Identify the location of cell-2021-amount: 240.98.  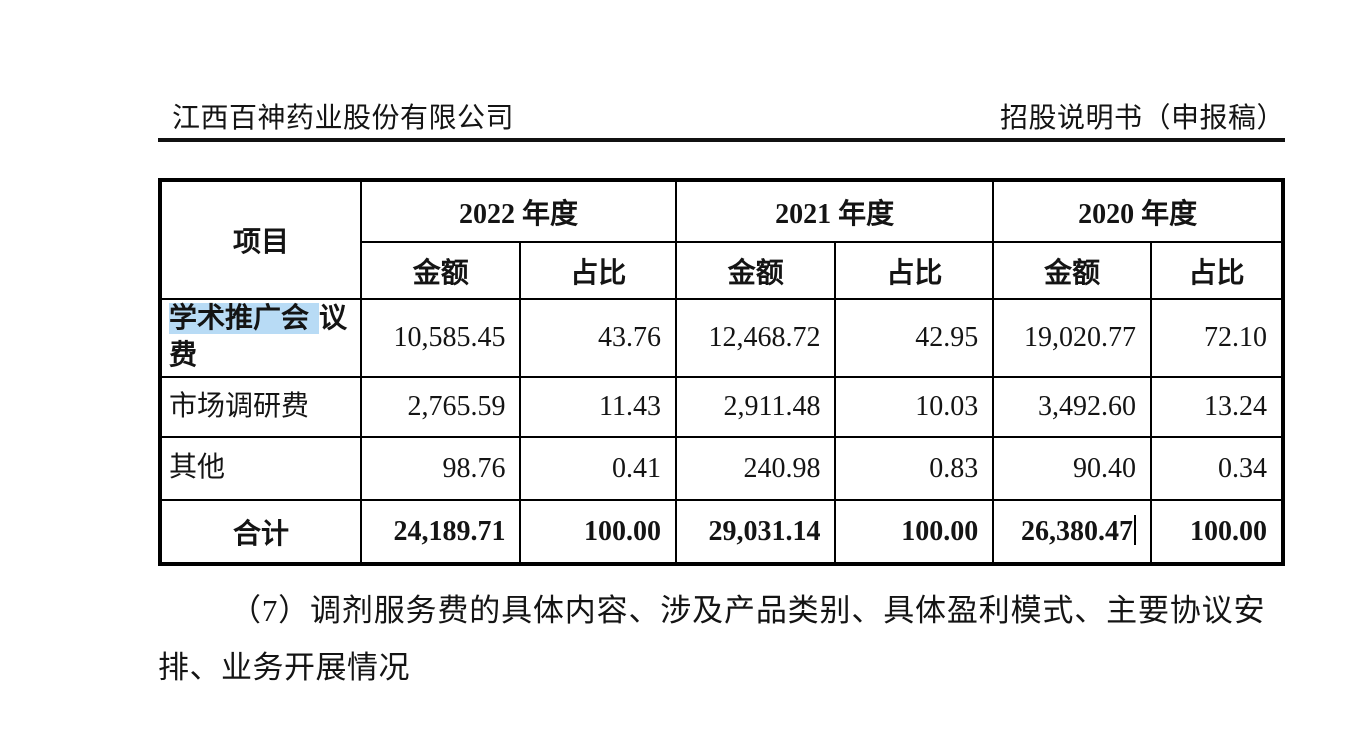
(755, 468).